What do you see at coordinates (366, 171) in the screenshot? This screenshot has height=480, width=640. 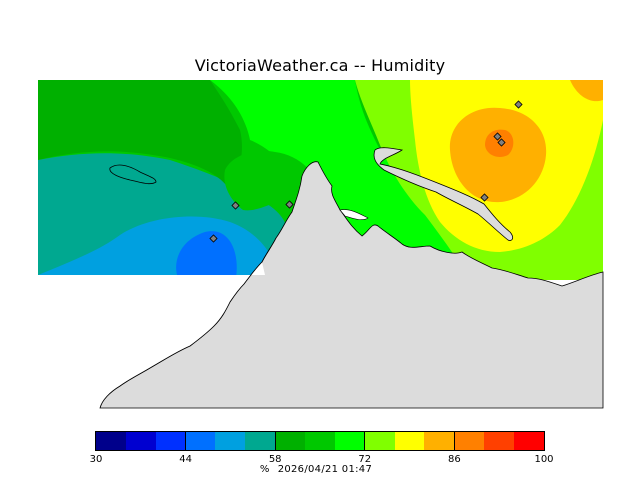 I see `station-markers` at bounding box center [366, 171].